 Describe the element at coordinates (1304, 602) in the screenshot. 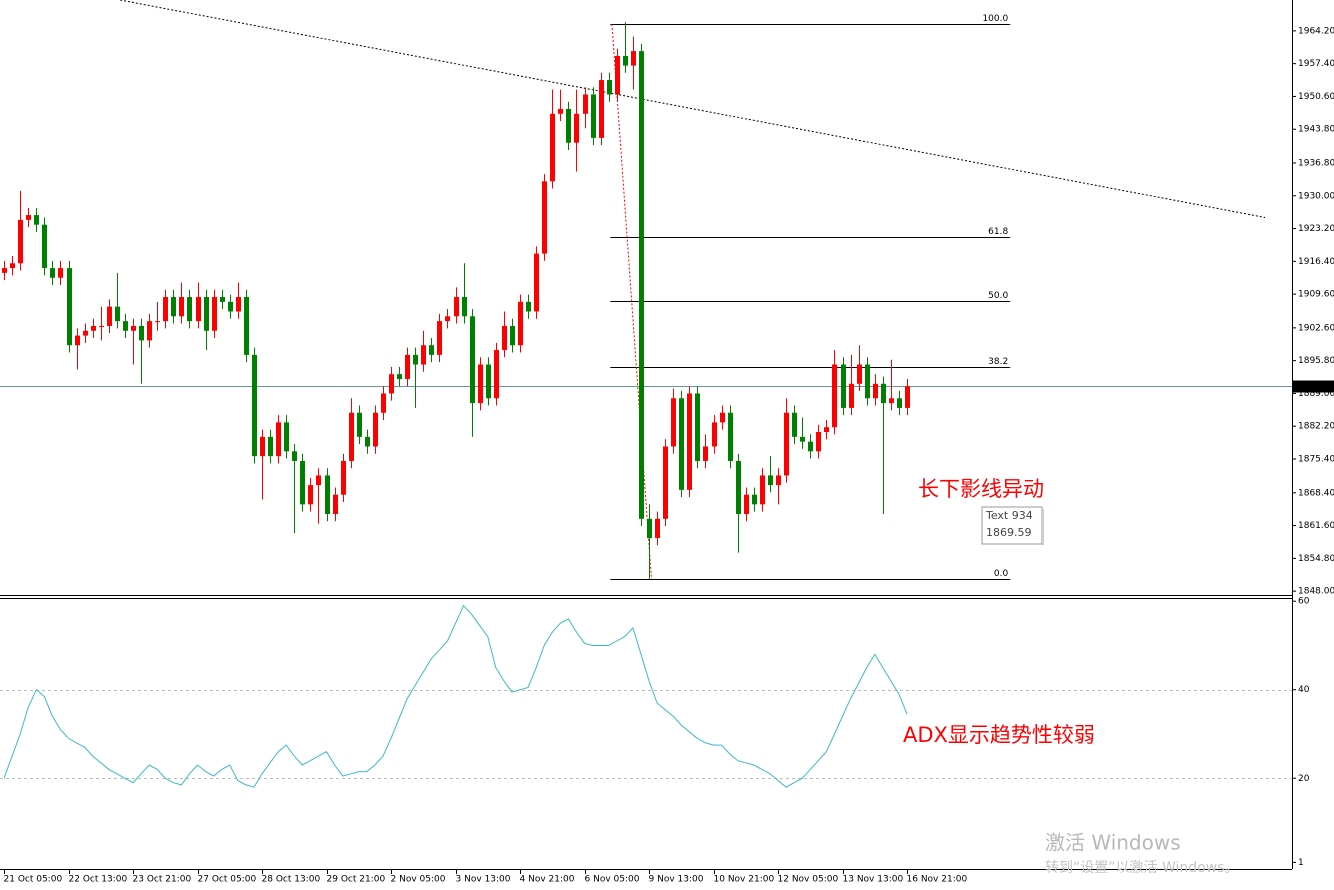

I see `y-tick-label: 60` at that location.